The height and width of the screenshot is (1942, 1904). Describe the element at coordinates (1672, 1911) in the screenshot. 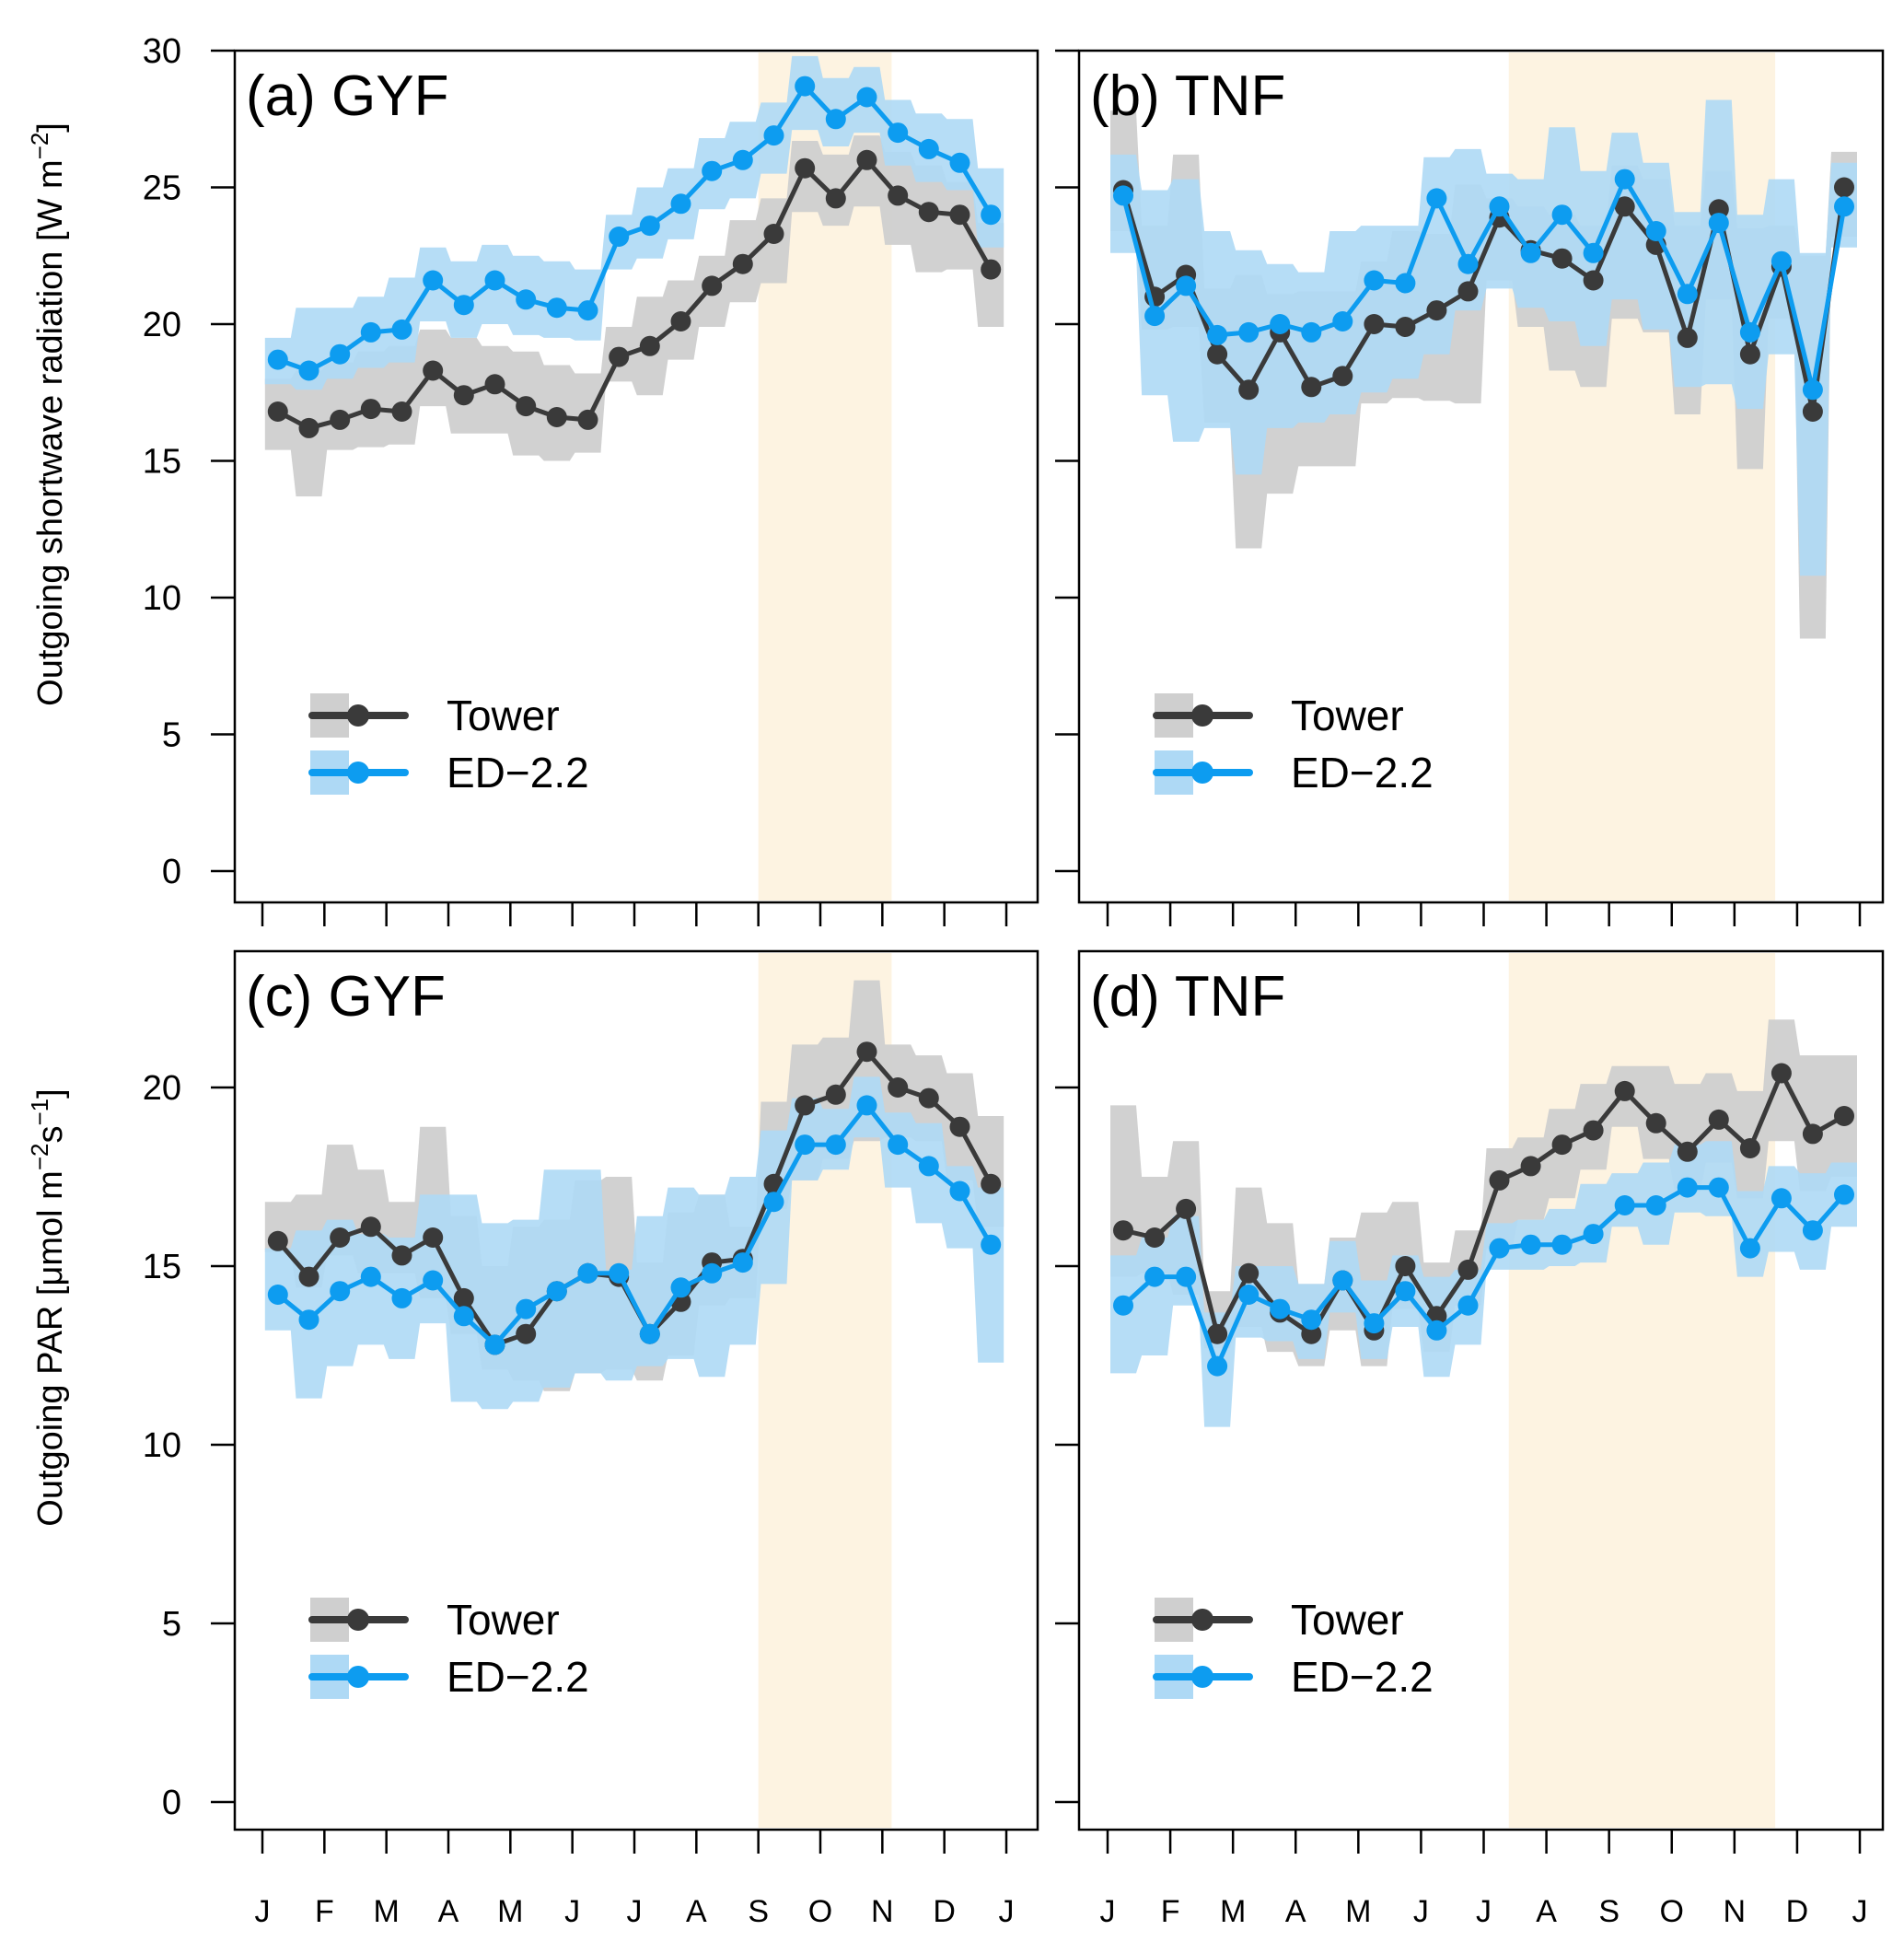

I see `x-tick-label: O` at that location.